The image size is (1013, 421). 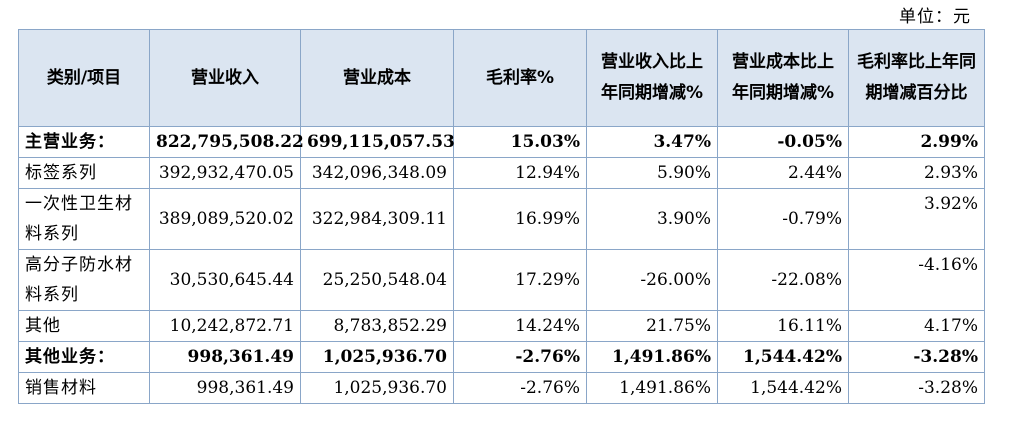 What do you see at coordinates (916, 78) in the screenshot?
I see `header-margin-change: 毛利率比上年同期增减百分比` at bounding box center [916, 78].